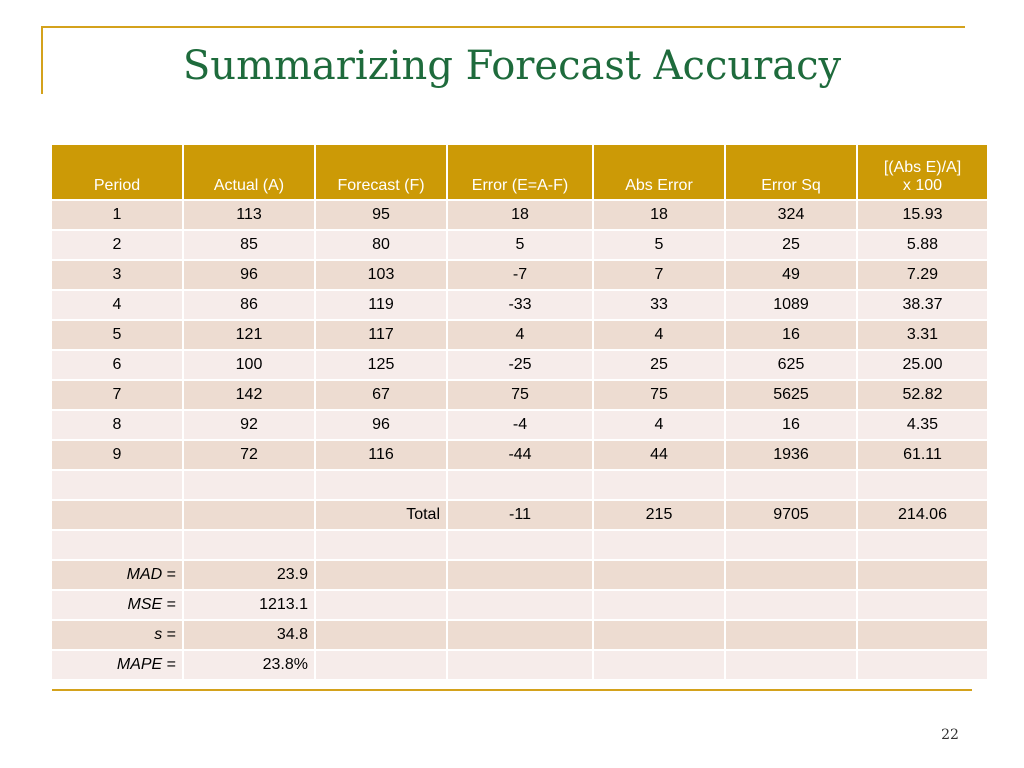  What do you see at coordinates (791, 364) in the screenshot?
I see `table-cell: 625` at bounding box center [791, 364].